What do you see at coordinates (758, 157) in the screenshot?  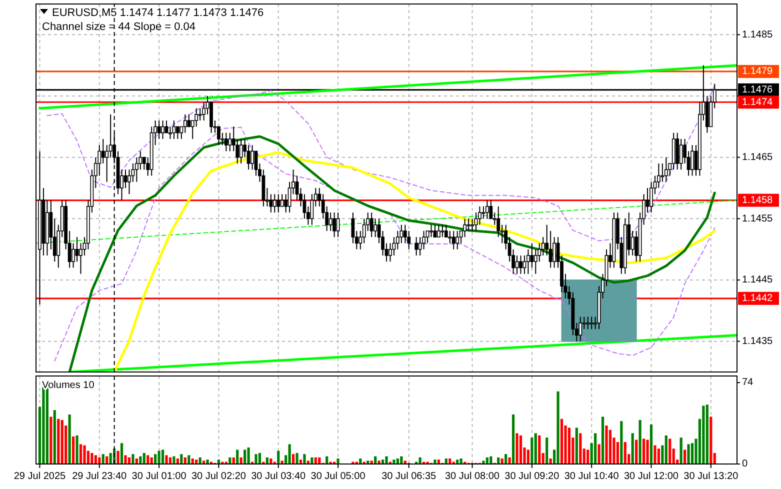 I see `y-tick-label: 1.1465` at bounding box center [758, 157].